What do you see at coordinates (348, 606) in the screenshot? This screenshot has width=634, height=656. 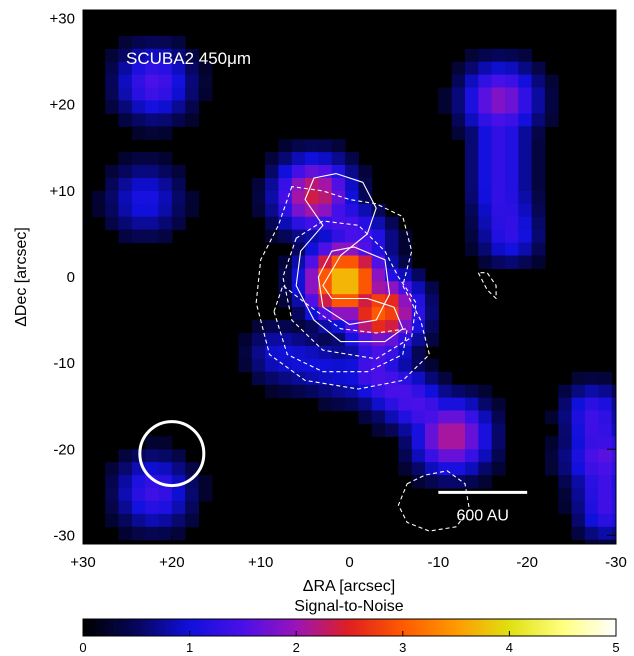 I see `colorbar-label: Signal-to-Noise` at bounding box center [348, 606].